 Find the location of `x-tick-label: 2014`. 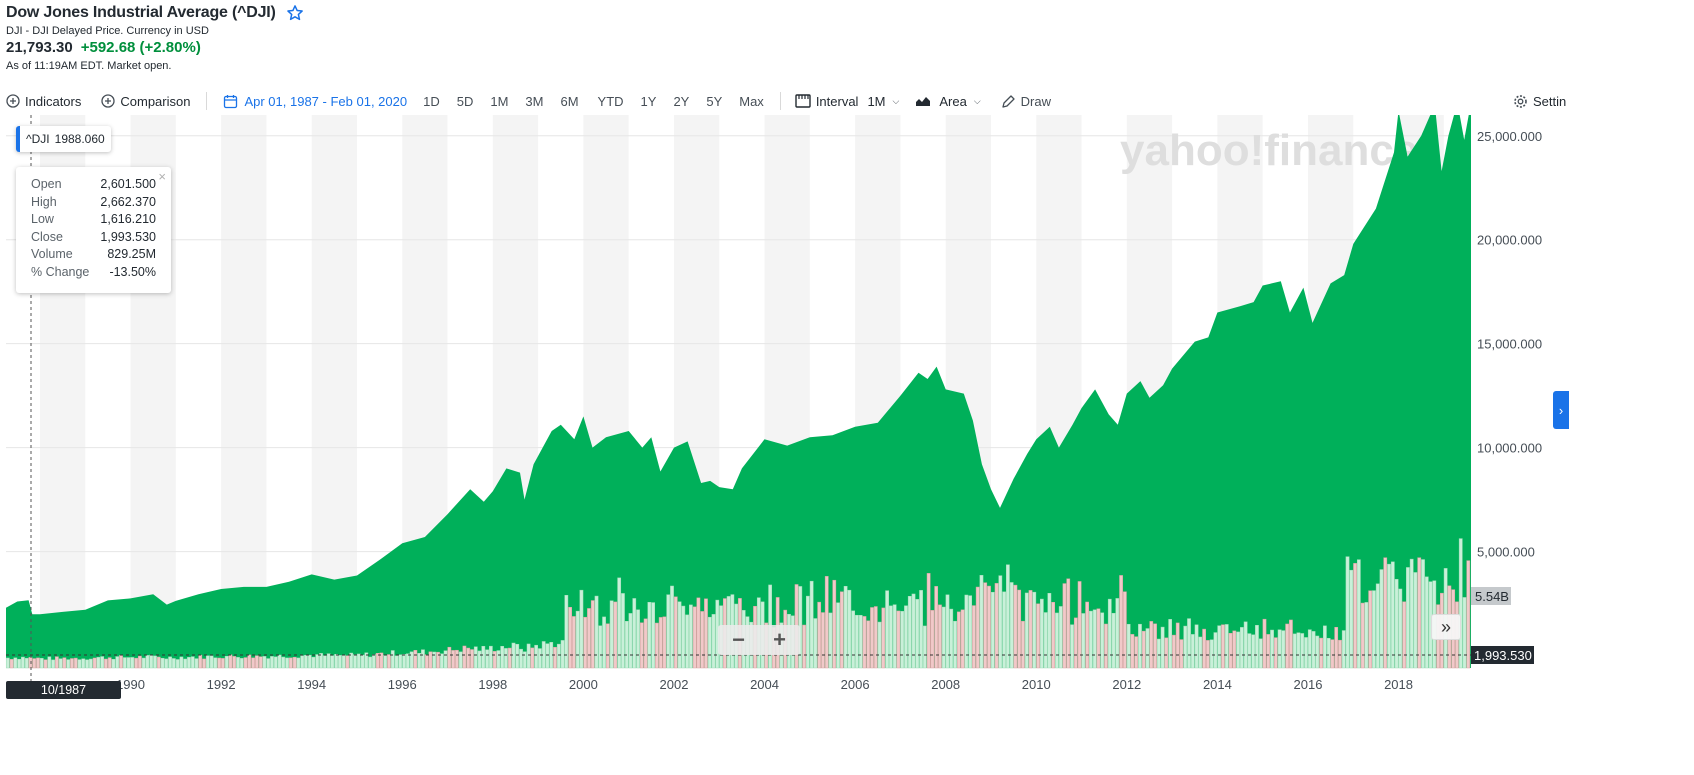

x-tick-label: 2014 is located at coordinates (1217, 684).